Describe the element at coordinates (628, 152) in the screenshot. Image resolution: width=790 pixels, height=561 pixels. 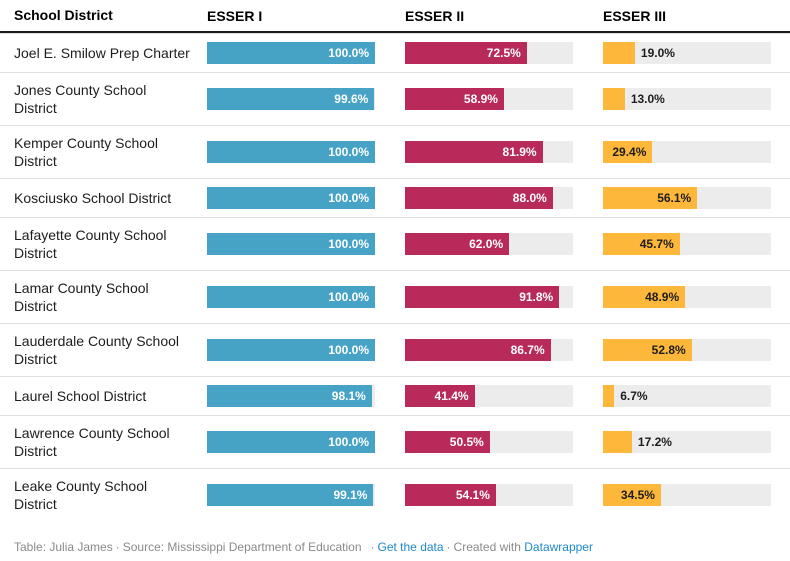
I see `esser3-bar-fill: 29.4%` at that location.